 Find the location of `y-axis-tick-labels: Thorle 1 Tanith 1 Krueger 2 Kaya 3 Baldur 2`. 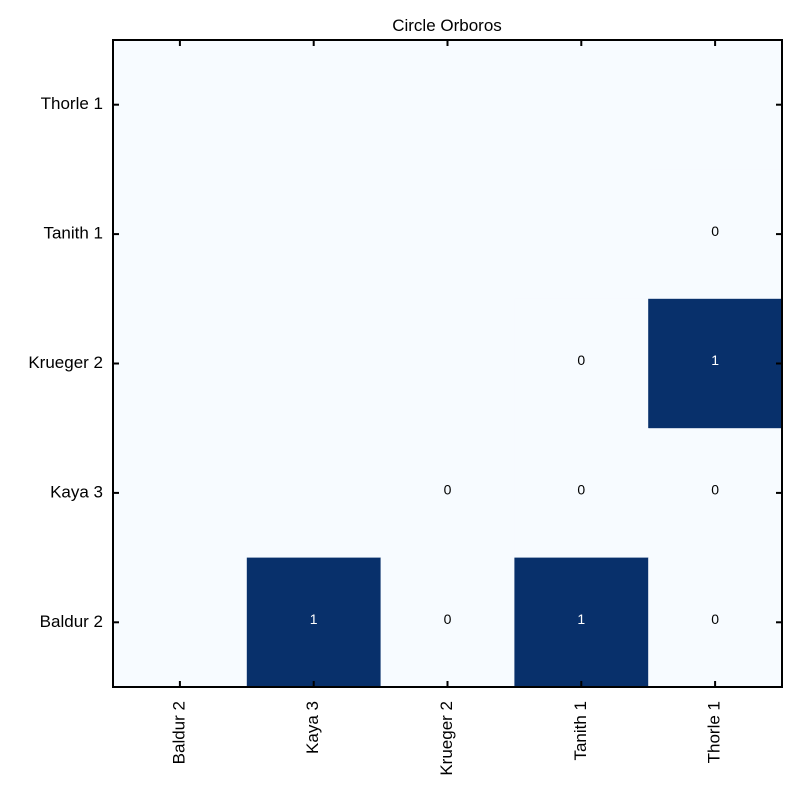

y-axis-tick-labels: Thorle 1 Tanith 1 Krueger 2 Kaya 3 Baldur 2 is located at coordinates (65, 362).